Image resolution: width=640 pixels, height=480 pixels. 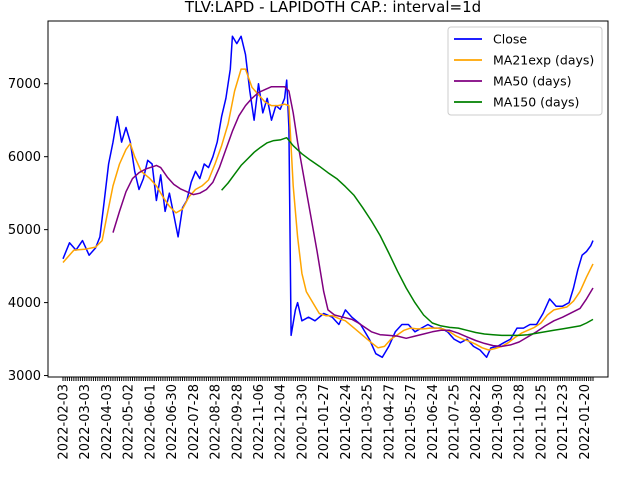 I want to click on y-tick-label: 3000, so click(x=24, y=376).